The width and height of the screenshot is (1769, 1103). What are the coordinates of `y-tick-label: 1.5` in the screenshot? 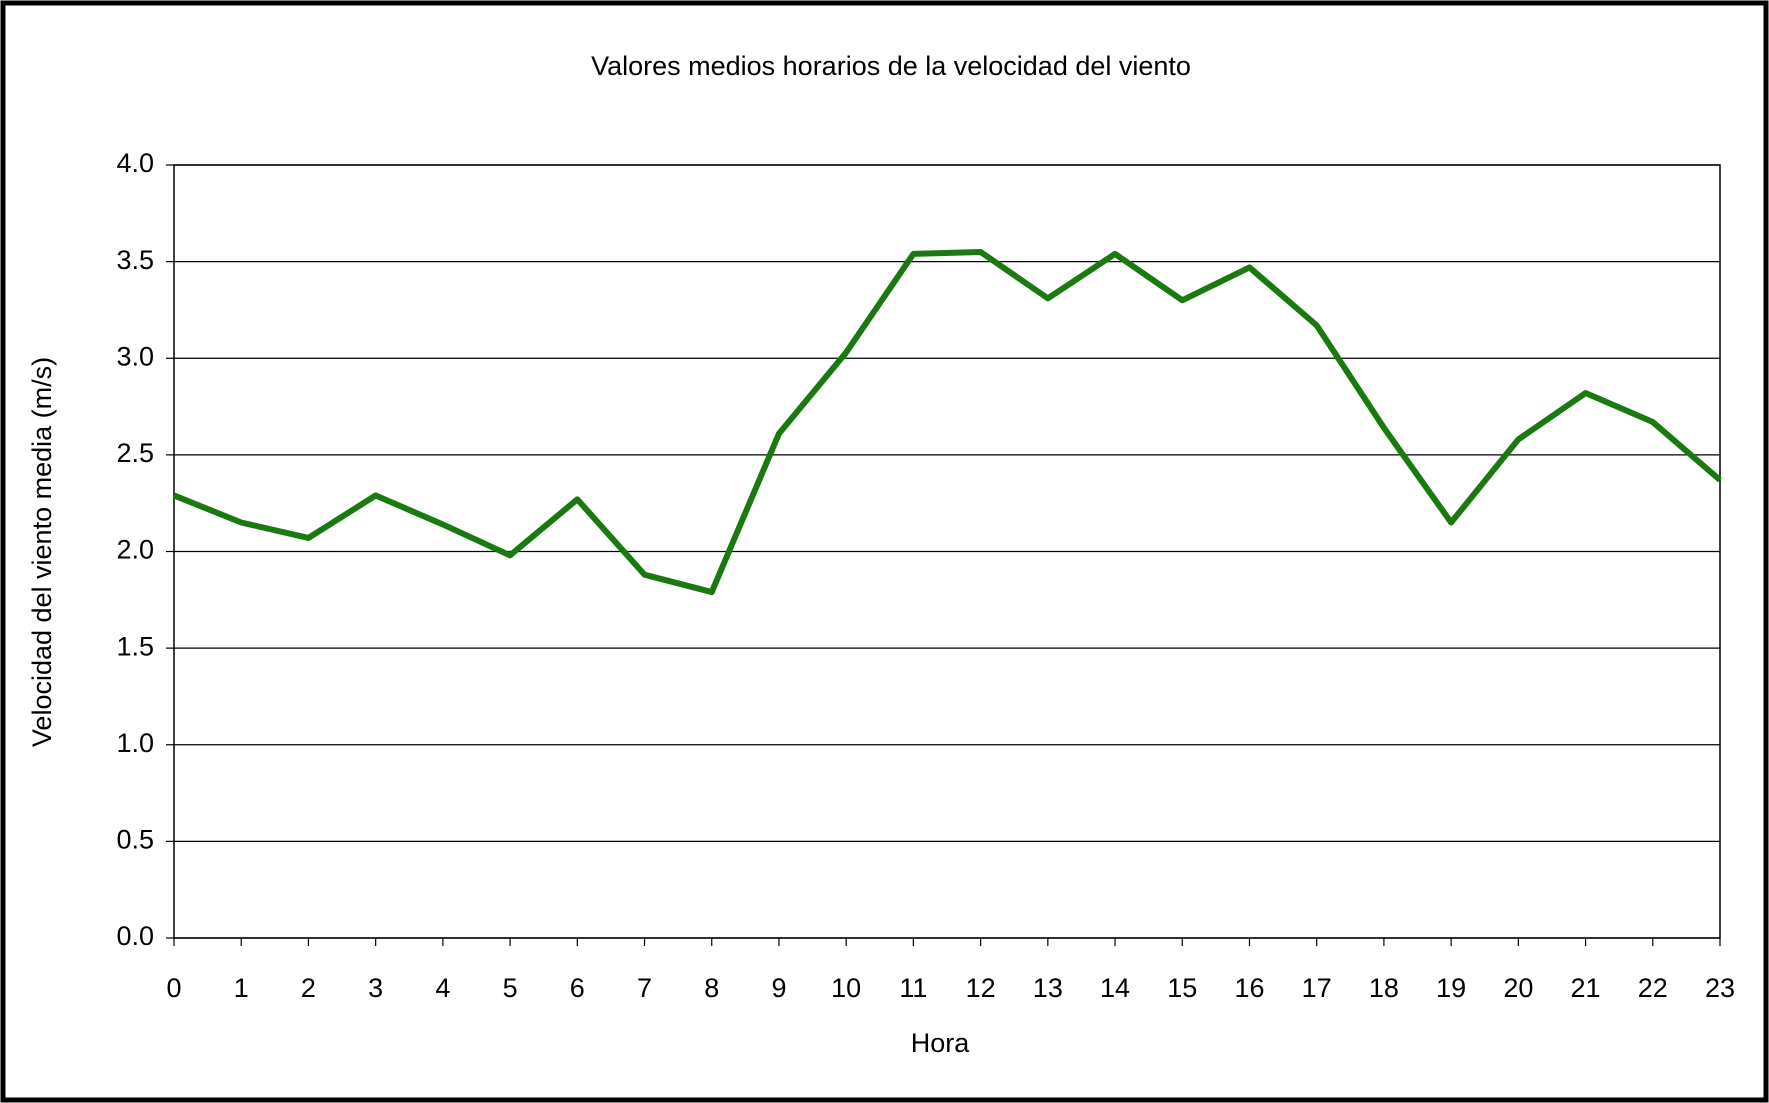 It's located at (135, 646).